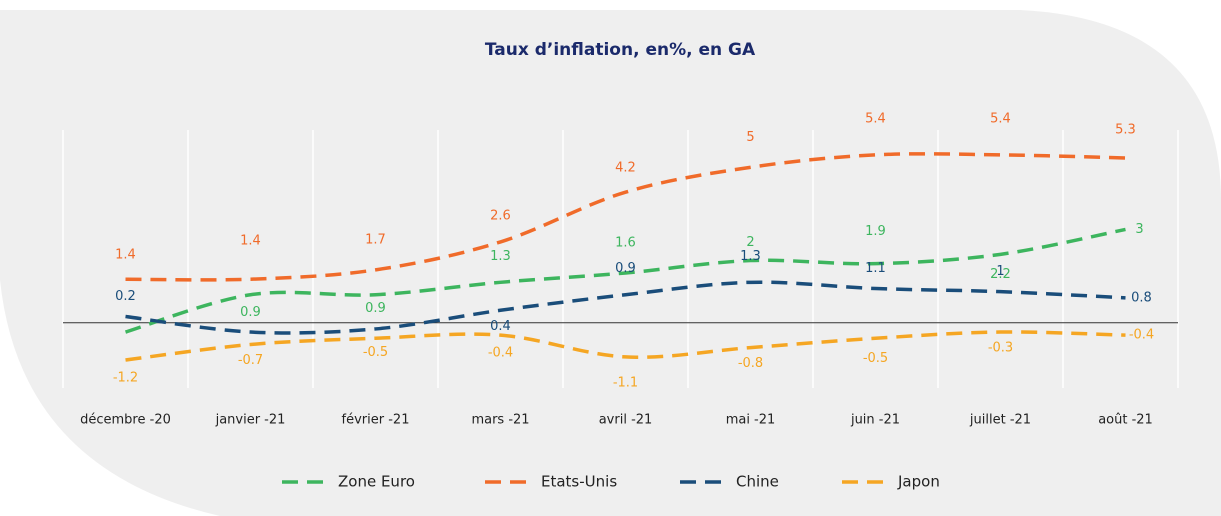  Describe the element at coordinates (875, 231) in the screenshot. I see `data-label: 1.9` at that location.